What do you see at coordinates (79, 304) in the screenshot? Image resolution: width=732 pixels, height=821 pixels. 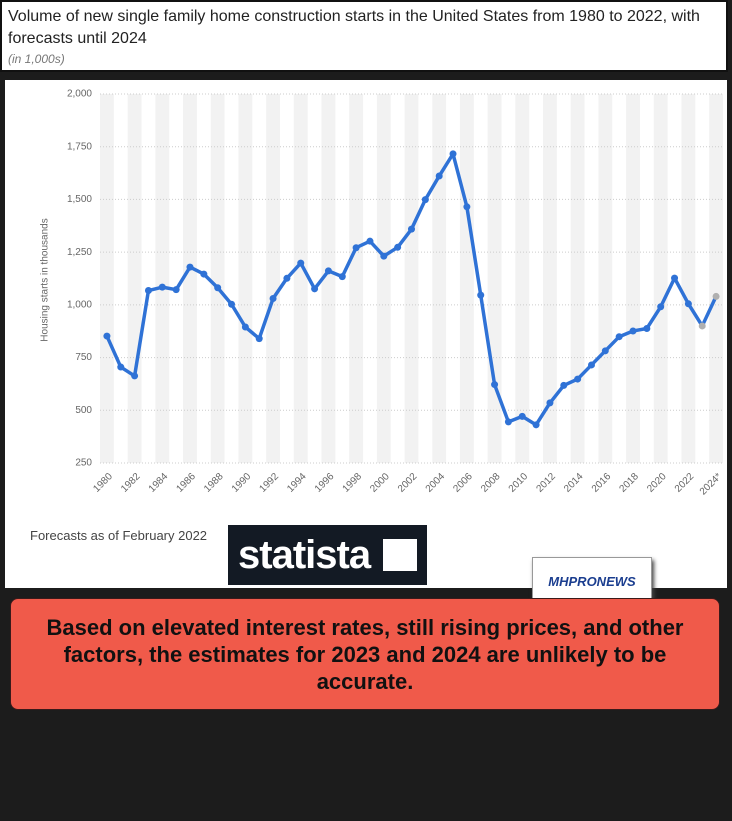 I see `y-tick-label: 1,000` at bounding box center [79, 304].